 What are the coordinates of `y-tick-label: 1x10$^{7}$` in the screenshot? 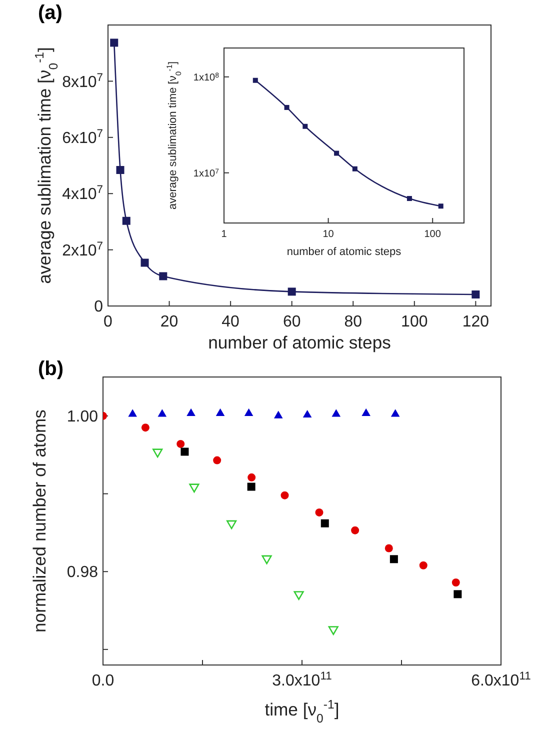 It's located at (206, 174).